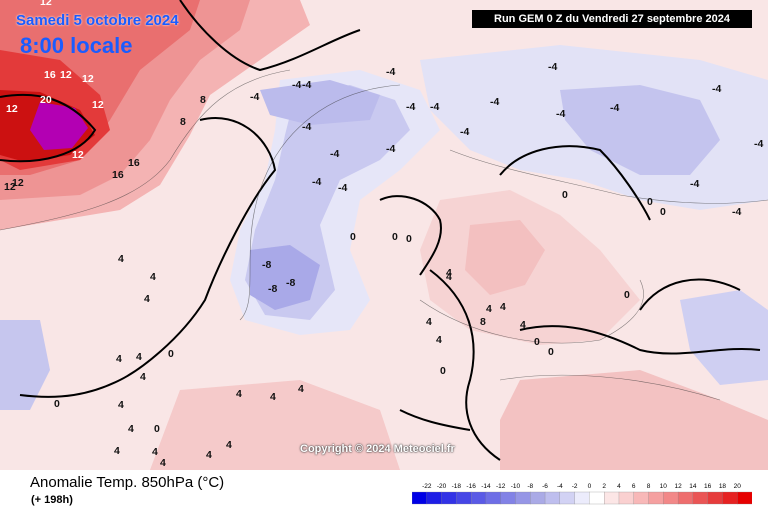 This screenshot has width=768, height=512. I want to click on warm-region-central-europe, so click(505, 257).